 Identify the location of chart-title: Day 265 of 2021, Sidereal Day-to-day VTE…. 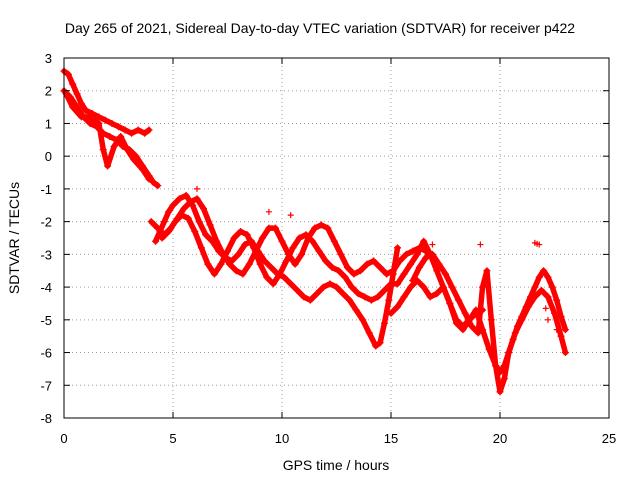
(320, 28).